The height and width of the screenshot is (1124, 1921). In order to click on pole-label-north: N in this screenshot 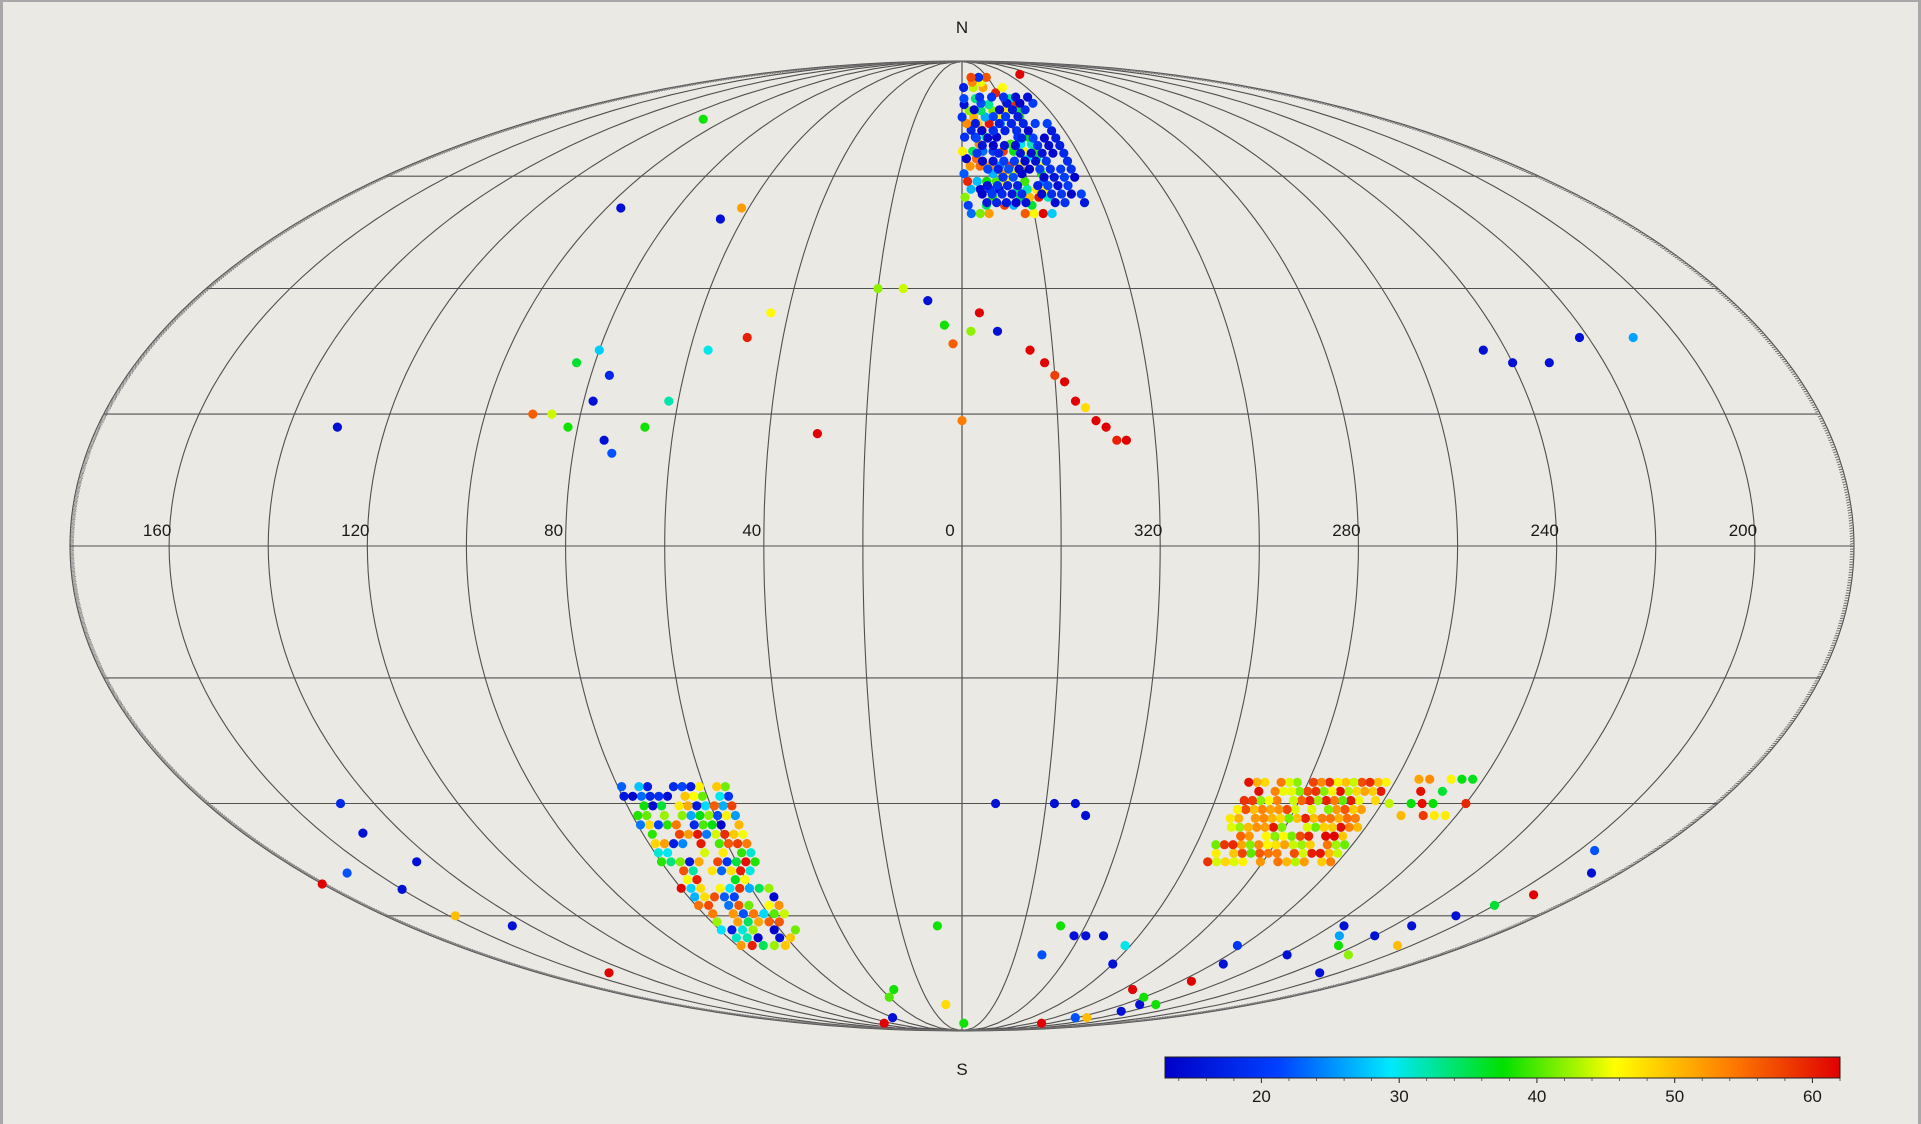, I will do `click(962, 27)`.